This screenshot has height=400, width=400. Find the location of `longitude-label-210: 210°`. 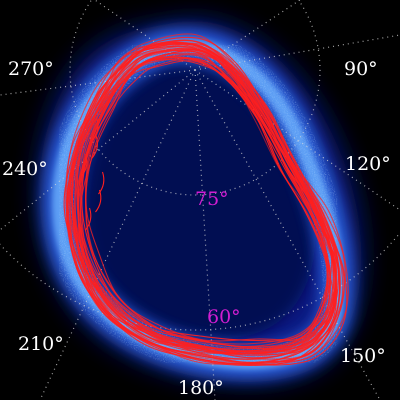

longitude-label-210: 210° is located at coordinates (41, 344).